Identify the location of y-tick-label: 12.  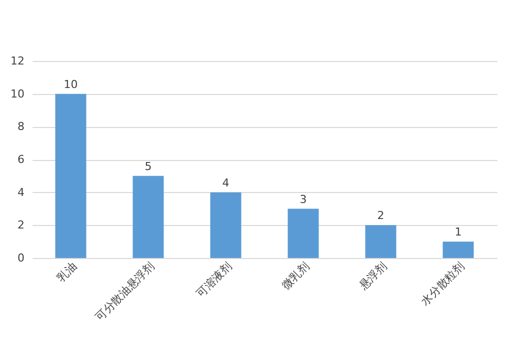
(17, 61).